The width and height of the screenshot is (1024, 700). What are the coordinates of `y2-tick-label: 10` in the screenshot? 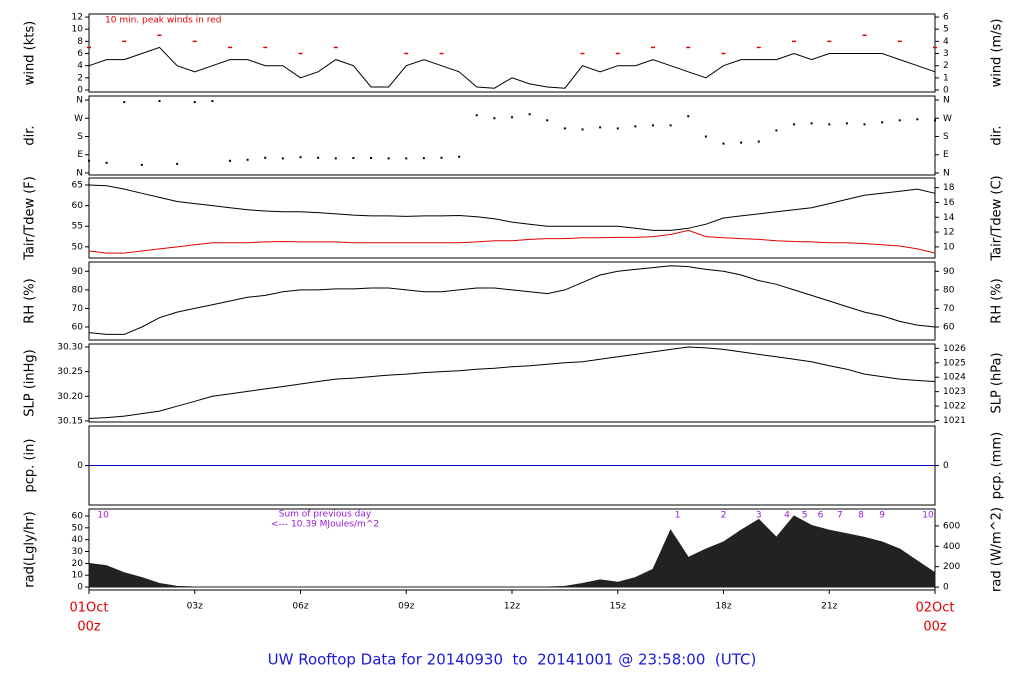 It's located at (949, 247).